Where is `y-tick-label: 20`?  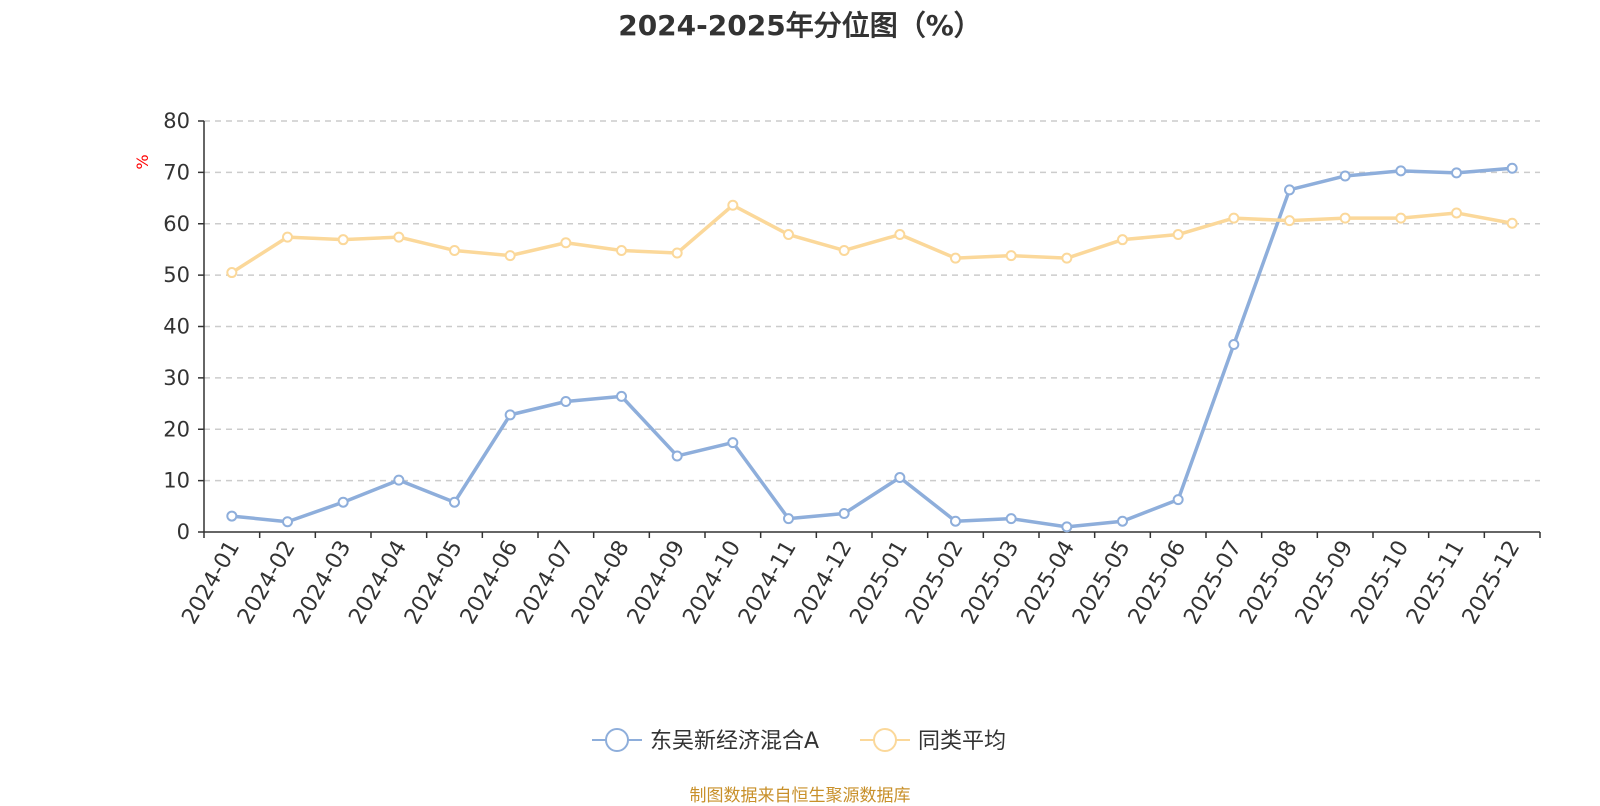
y-tick-label: 20 is located at coordinates (176, 429).